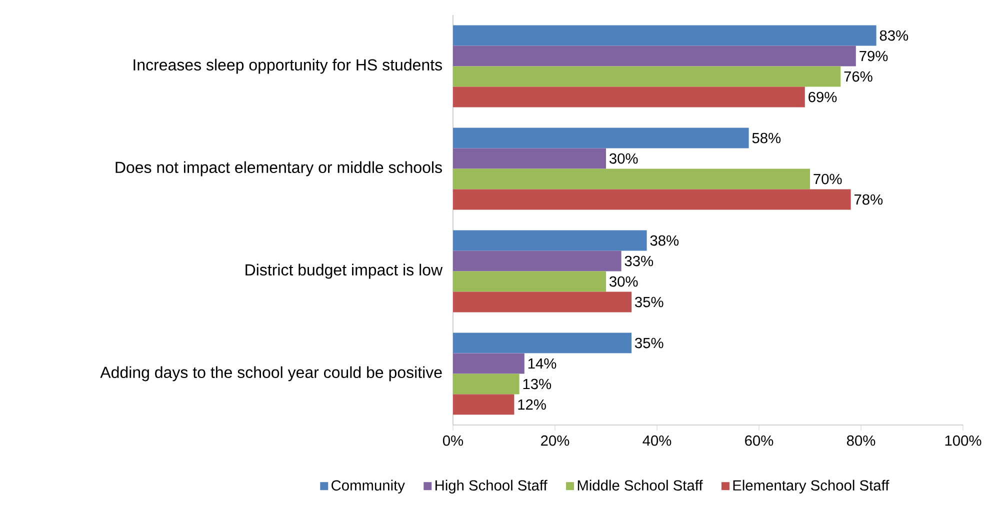 The width and height of the screenshot is (987, 511). I want to click on data-label: 79%, so click(874, 56).